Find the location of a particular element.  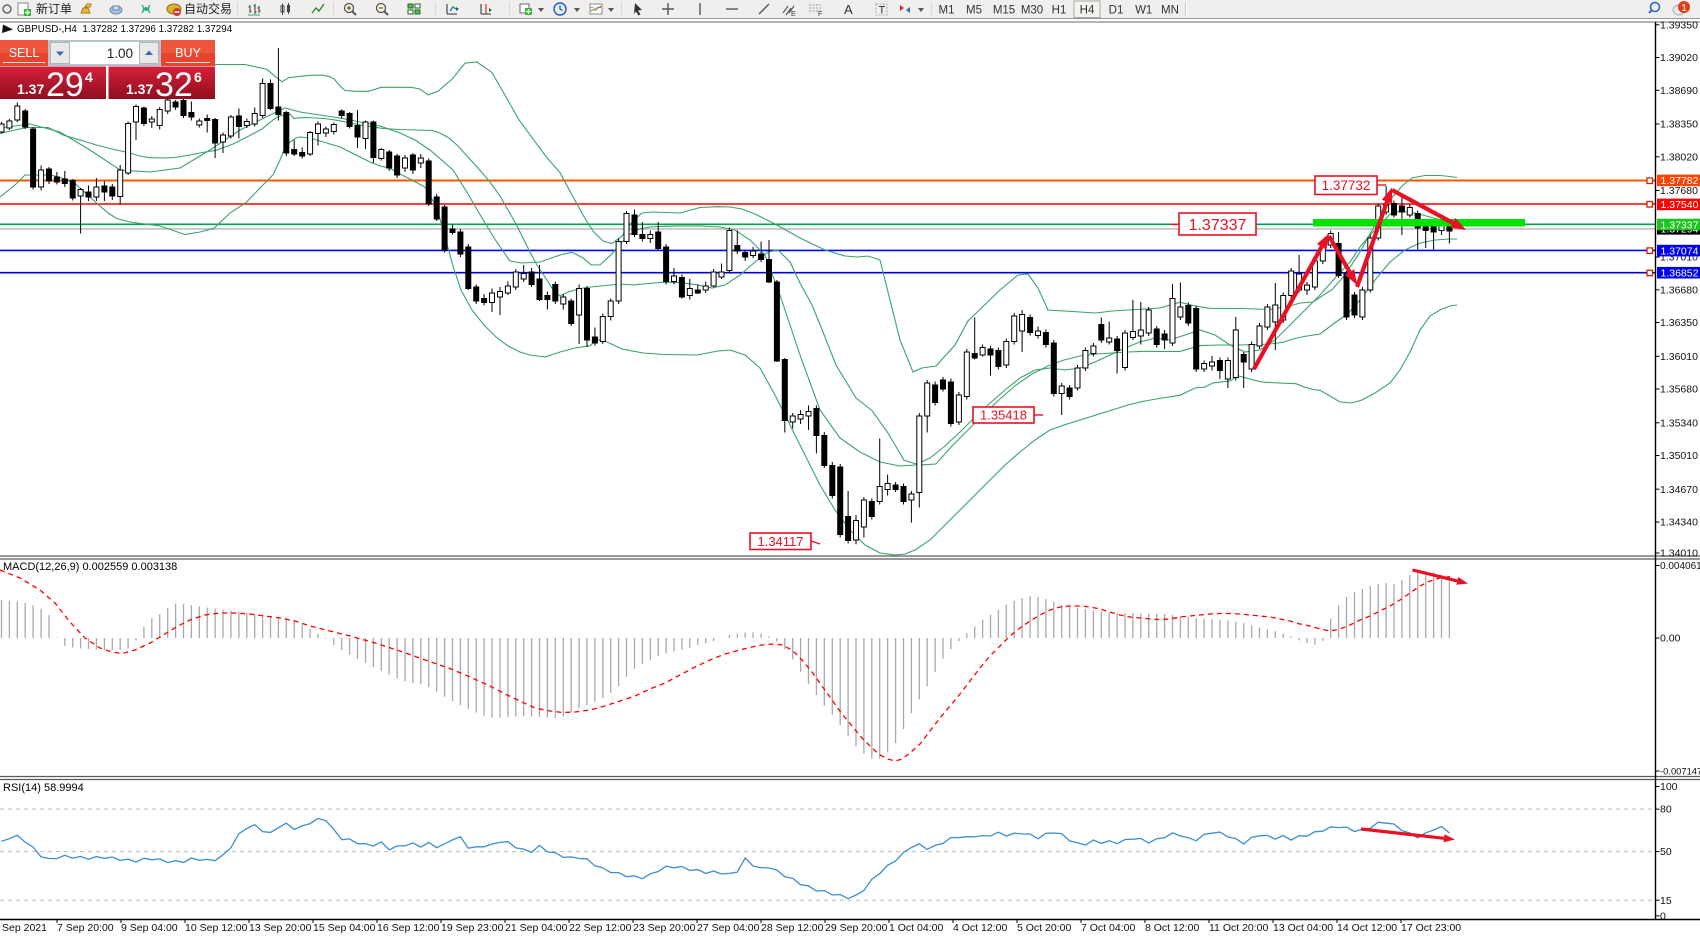

svg-text: 29 Sep 20:00 is located at coordinates (856, 928).